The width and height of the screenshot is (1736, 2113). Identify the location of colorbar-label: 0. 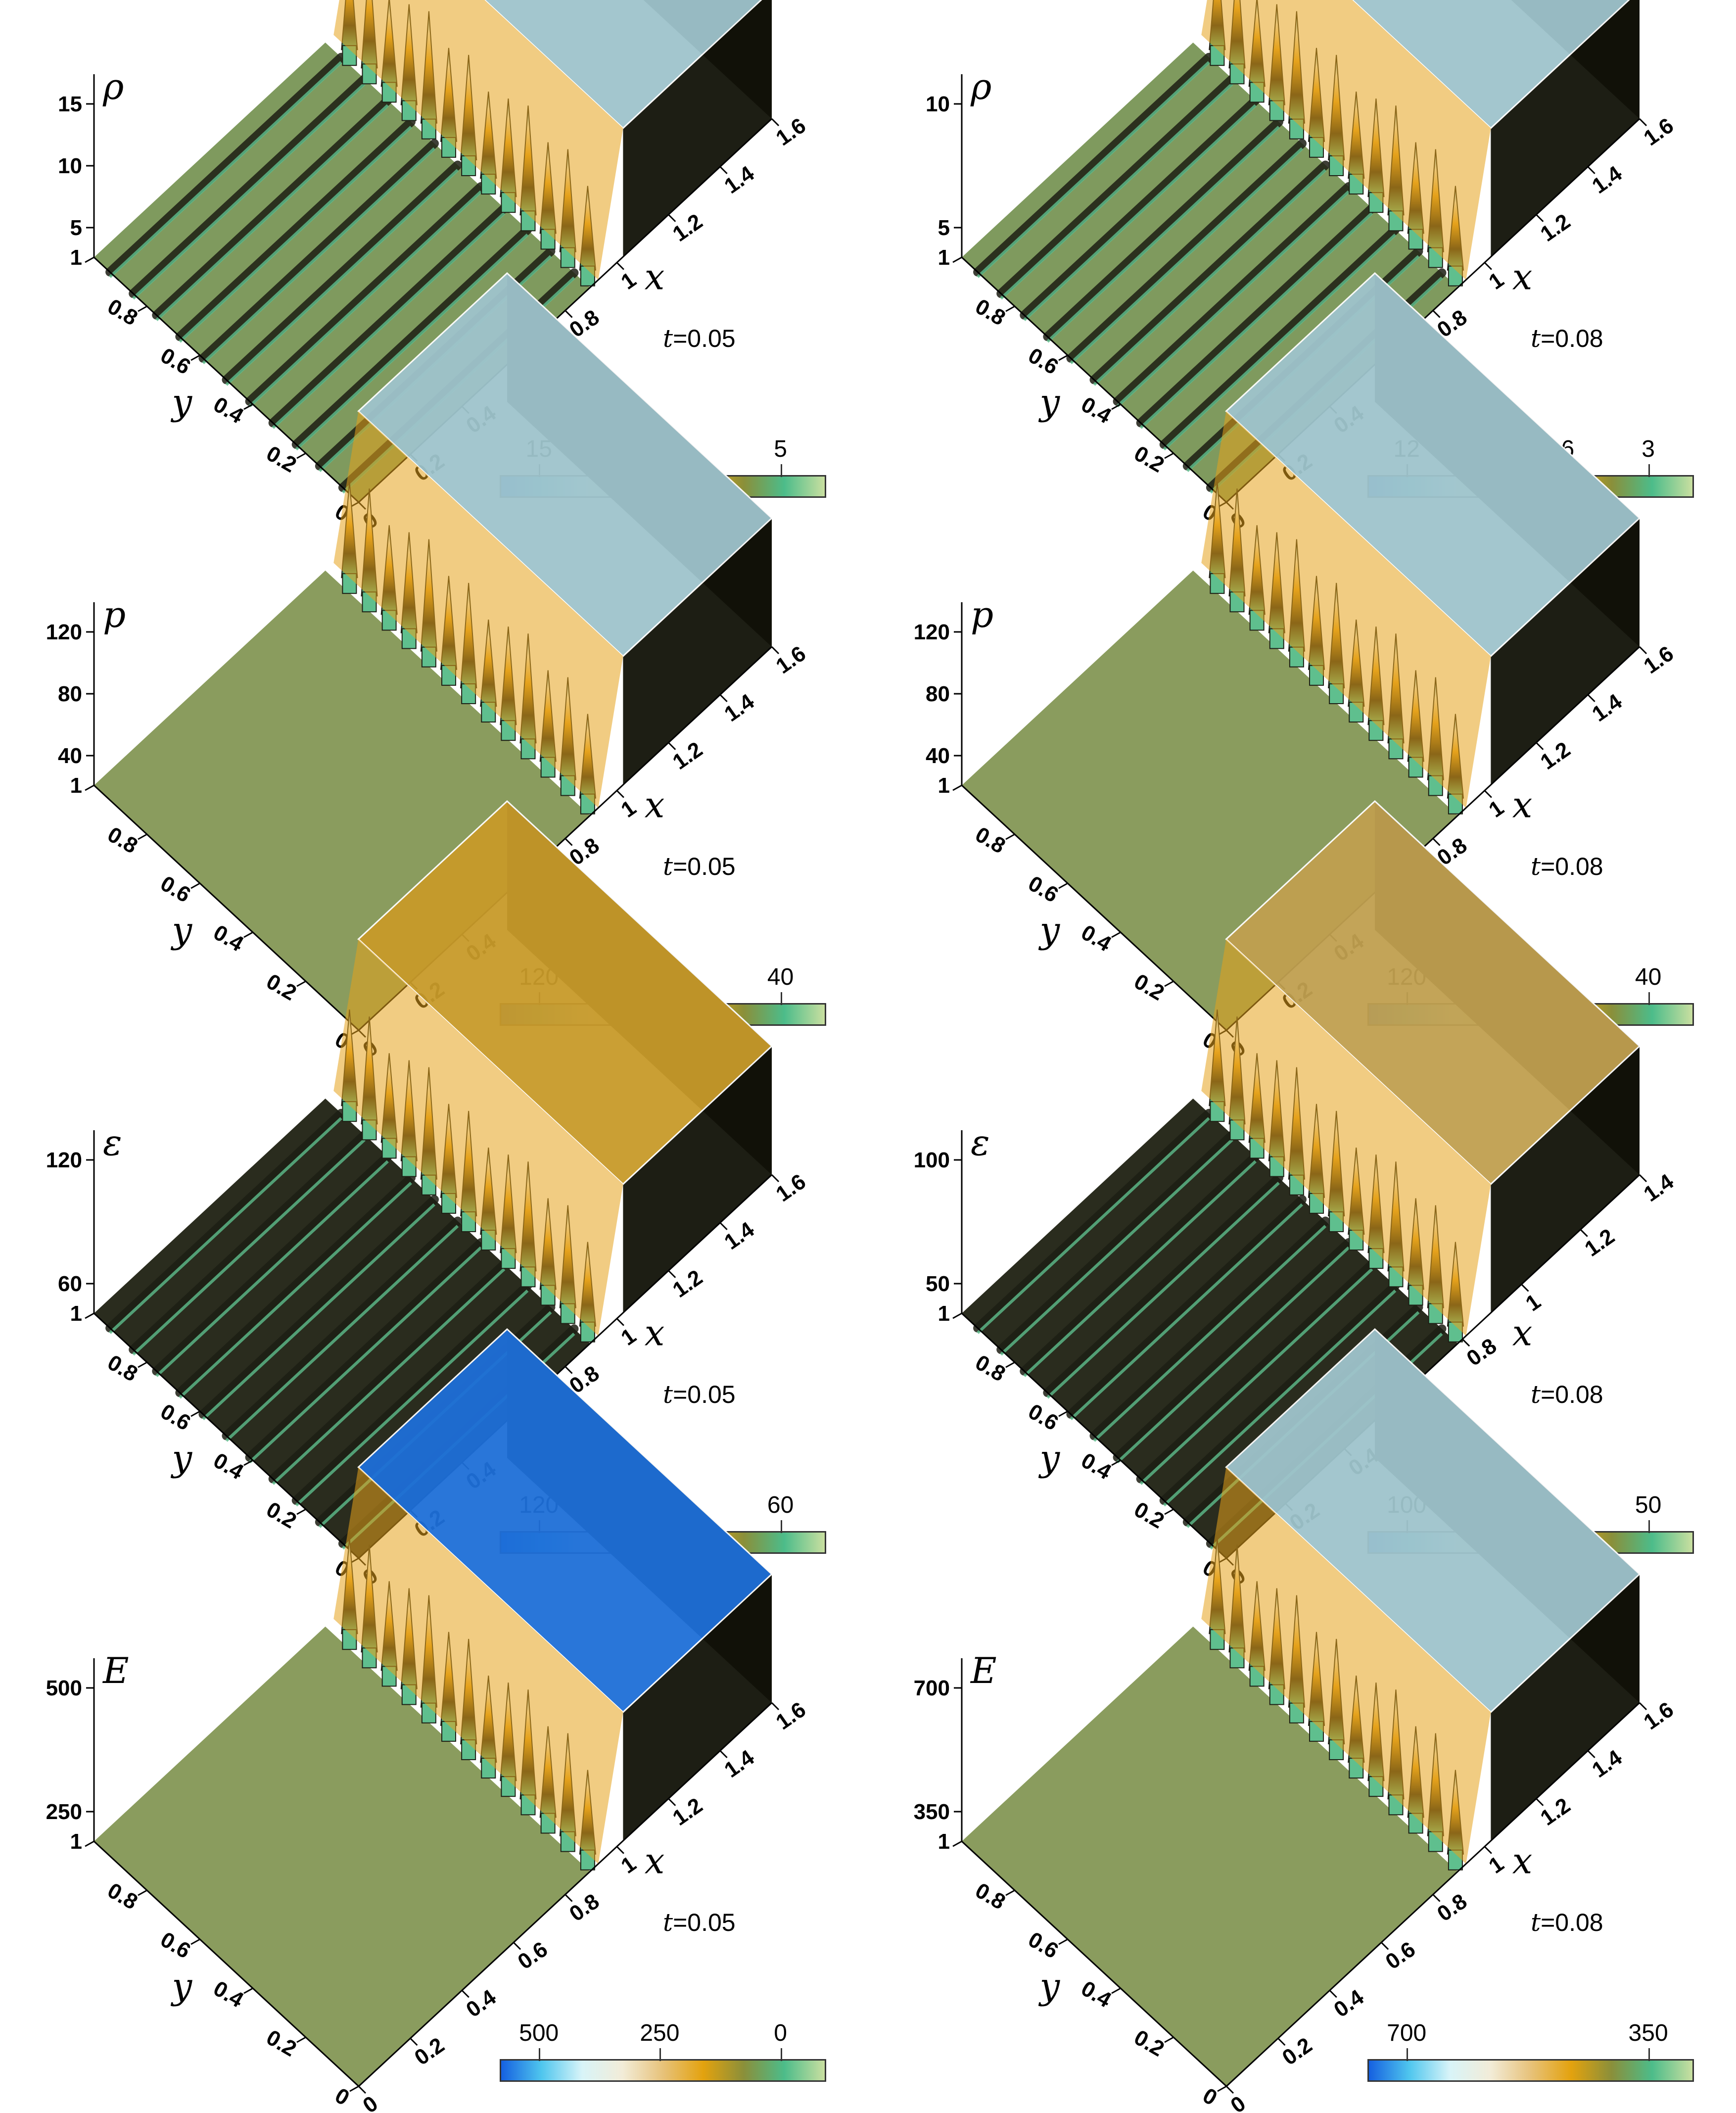
(780, 2033).